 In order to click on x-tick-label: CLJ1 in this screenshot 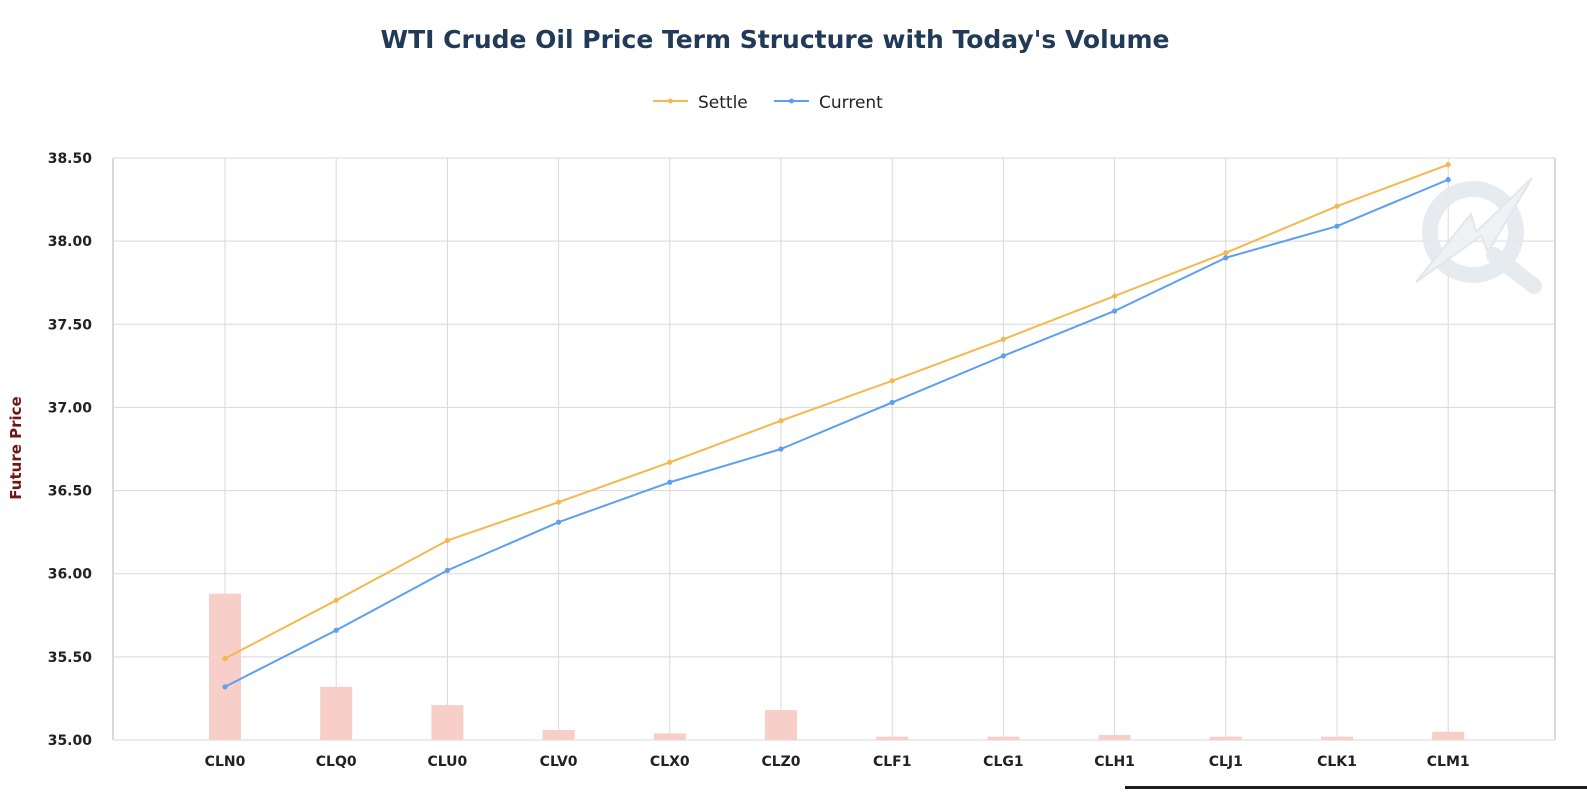, I will do `click(1226, 762)`.